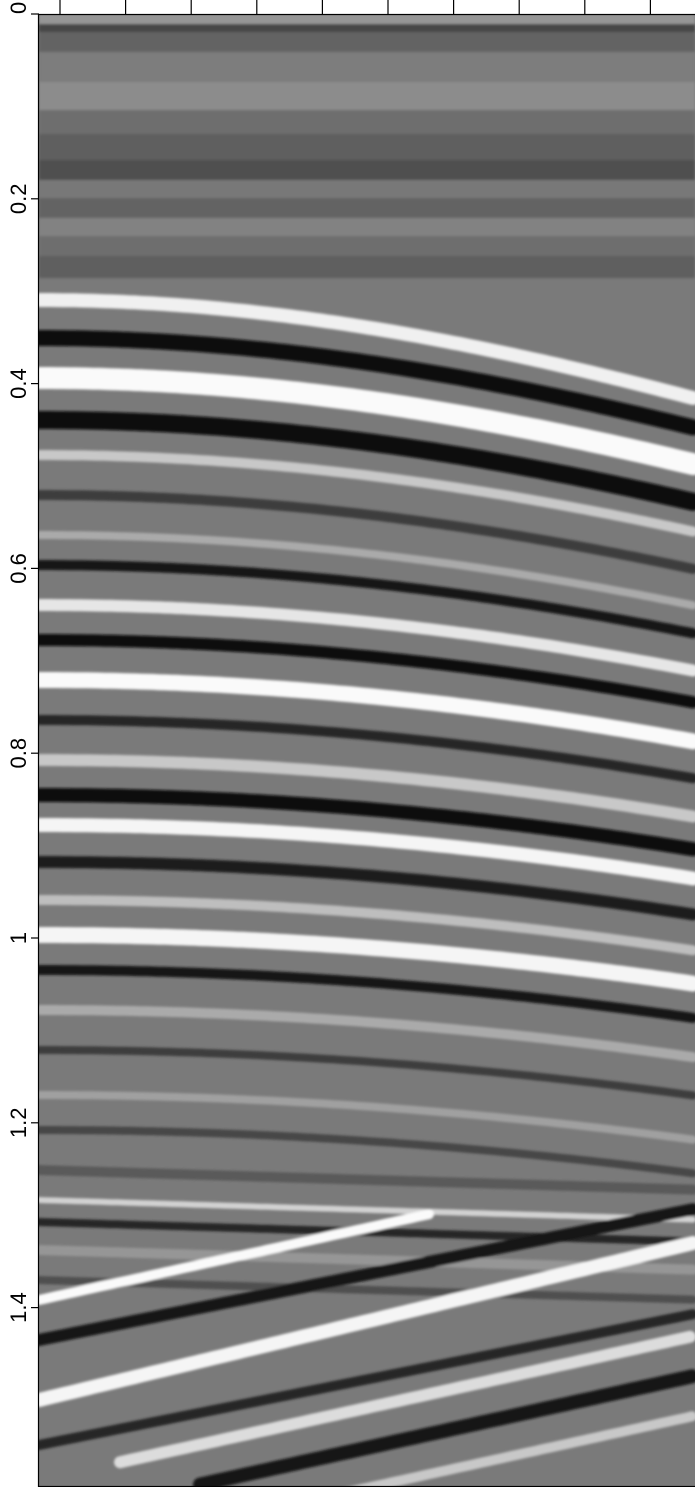  I want to click on y-tick-label: 0.4, so click(18, 383).